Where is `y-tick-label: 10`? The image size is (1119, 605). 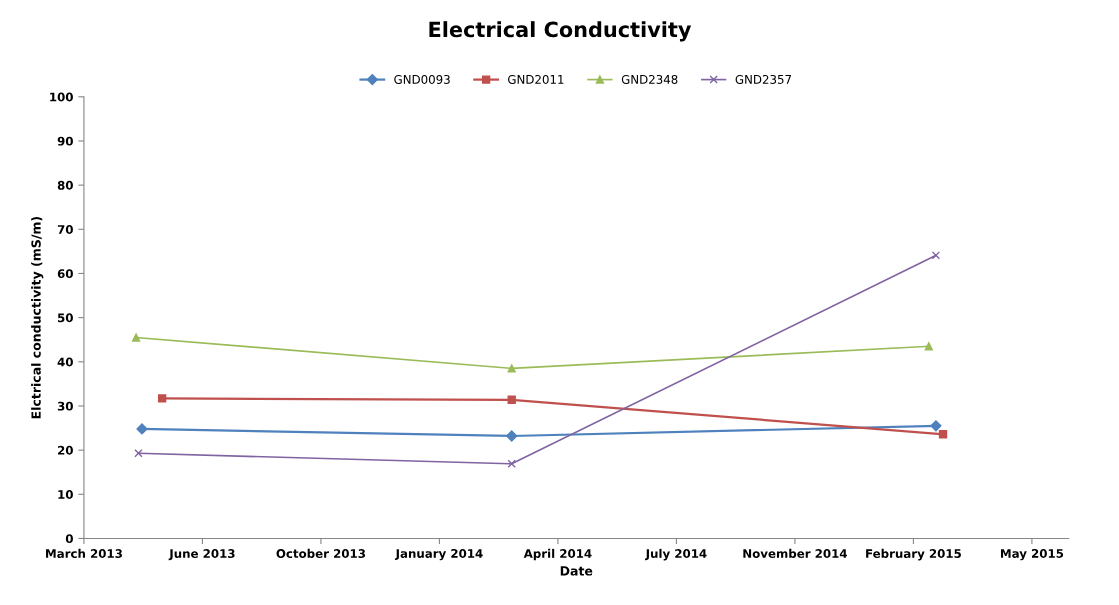
y-tick-label: 10 is located at coordinates (65, 494).